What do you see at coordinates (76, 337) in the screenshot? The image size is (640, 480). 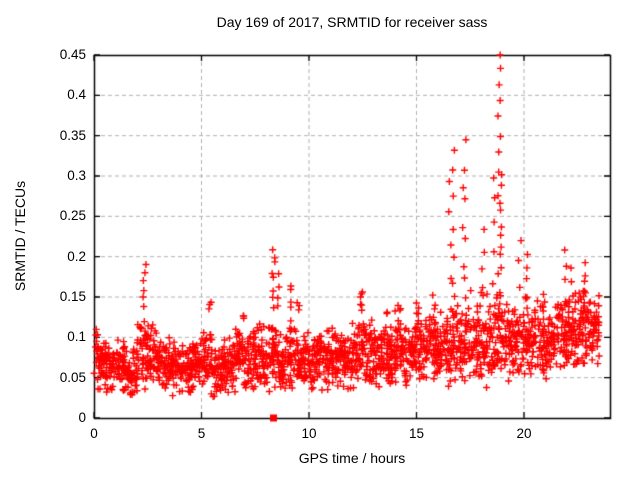 I see `y-tick-label: 0.1` at bounding box center [76, 337].